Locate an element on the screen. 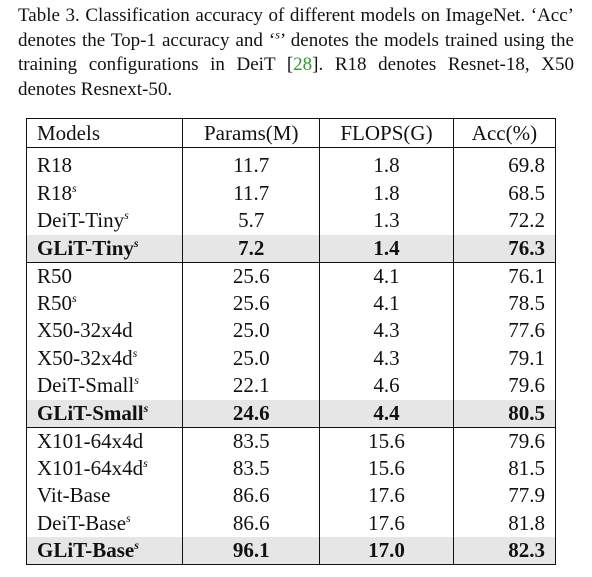 This screenshot has height=577, width=592. acc-cell: 72.2 is located at coordinates (504, 221).